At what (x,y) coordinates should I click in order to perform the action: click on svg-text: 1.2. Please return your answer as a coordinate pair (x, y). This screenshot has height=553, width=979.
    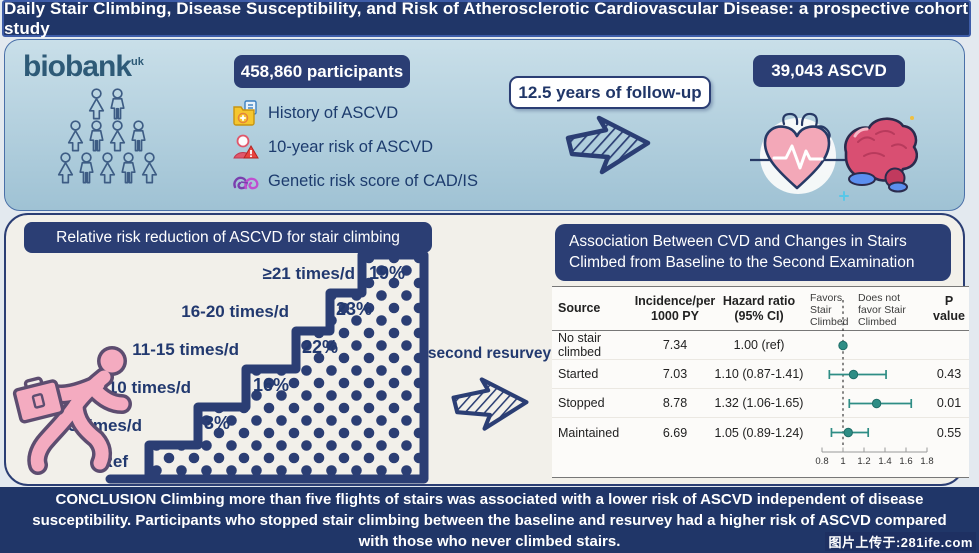
    Looking at the image, I should click on (863, 461).